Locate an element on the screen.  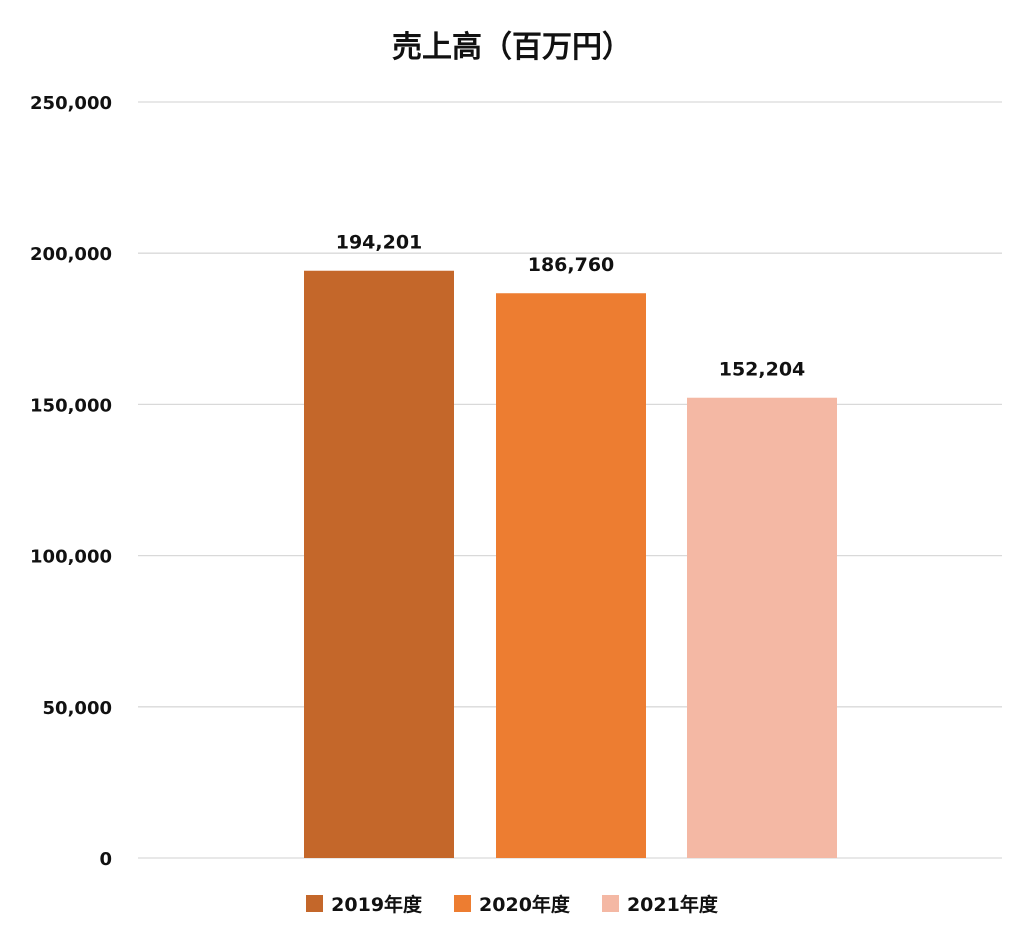
chart-title: 売上高（百万円） is located at coordinates (512, 47).